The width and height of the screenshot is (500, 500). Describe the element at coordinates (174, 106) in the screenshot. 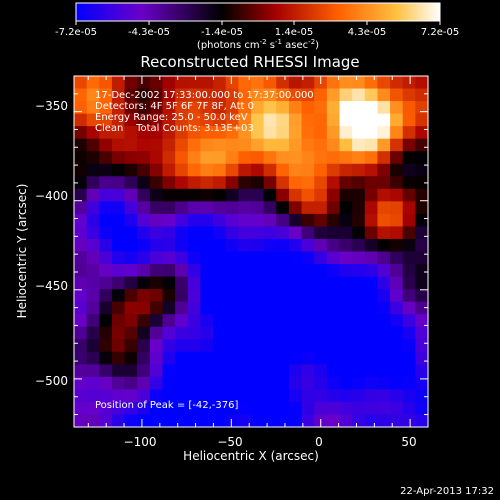

I see `annotation-line-detectors: Detectors: 4F 5F 6F 7F 8F, Att 0` at that location.